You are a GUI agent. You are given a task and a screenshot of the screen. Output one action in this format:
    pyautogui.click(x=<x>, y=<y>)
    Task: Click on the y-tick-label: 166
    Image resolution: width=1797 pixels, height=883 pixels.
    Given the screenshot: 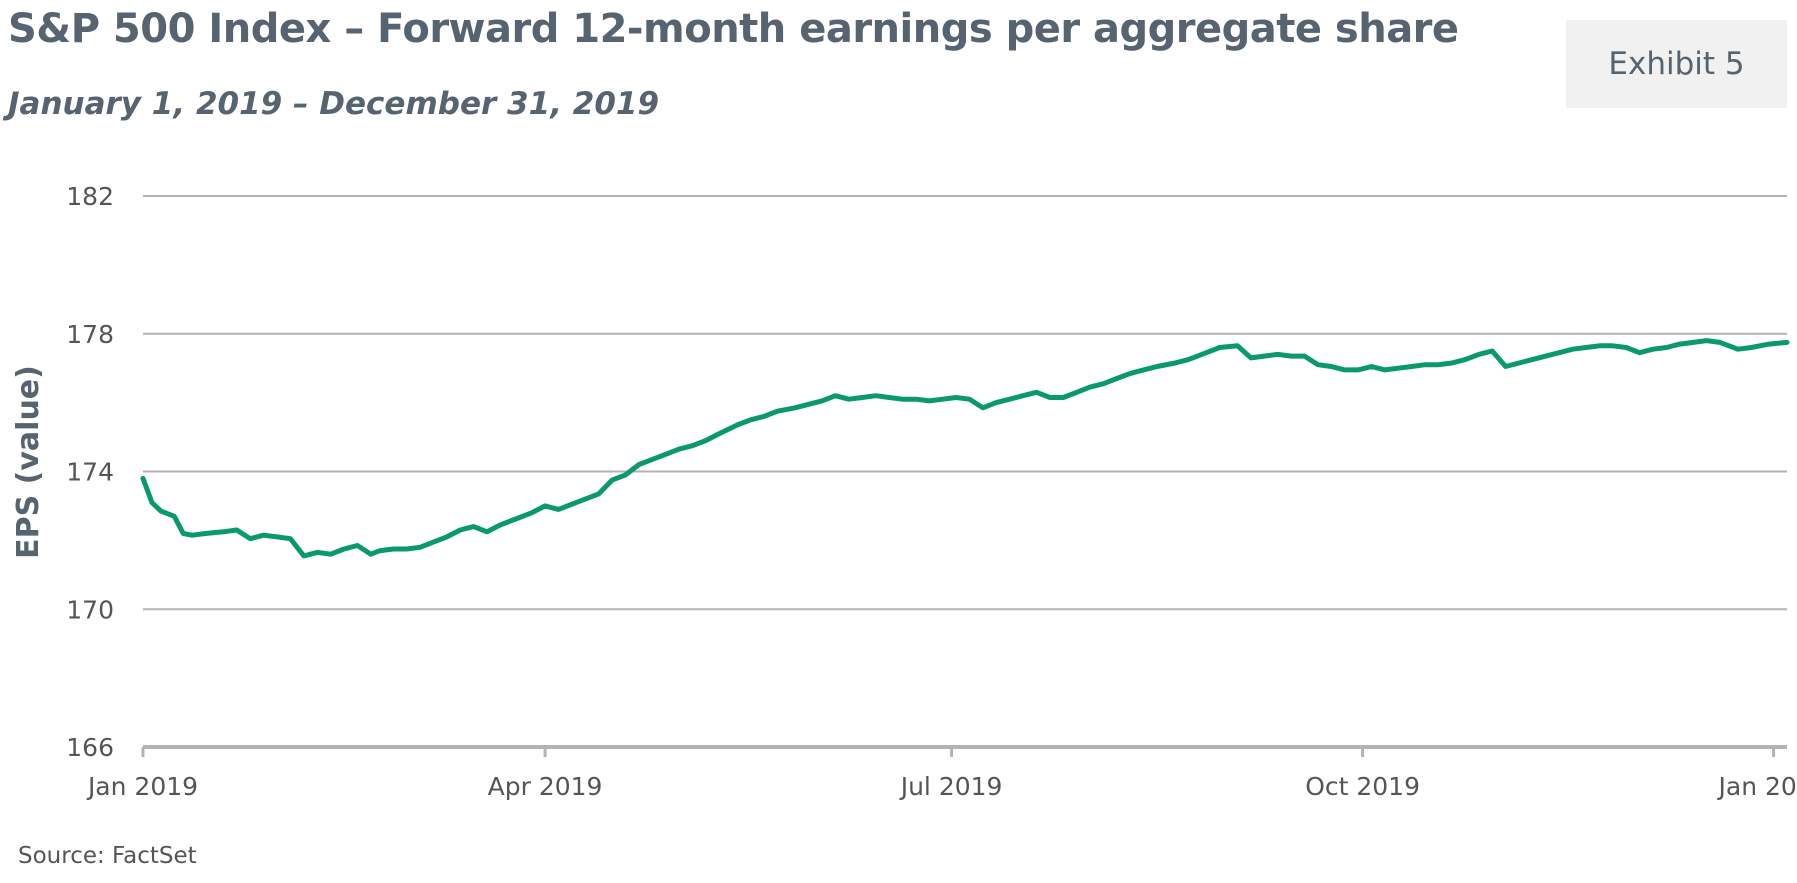 What is the action you would take?
    pyautogui.click(x=90, y=747)
    